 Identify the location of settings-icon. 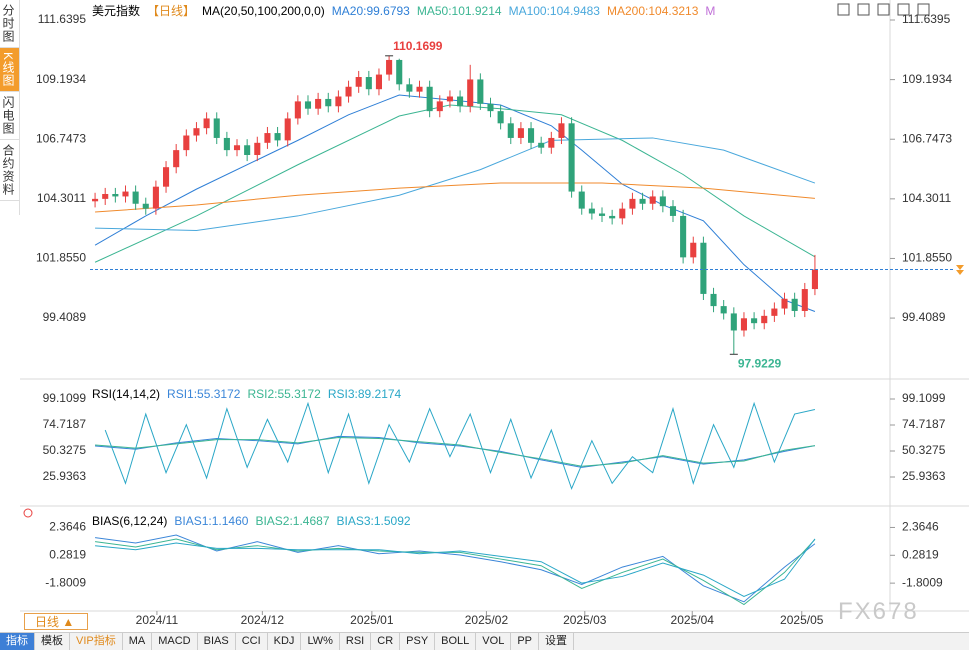
(28, 513).